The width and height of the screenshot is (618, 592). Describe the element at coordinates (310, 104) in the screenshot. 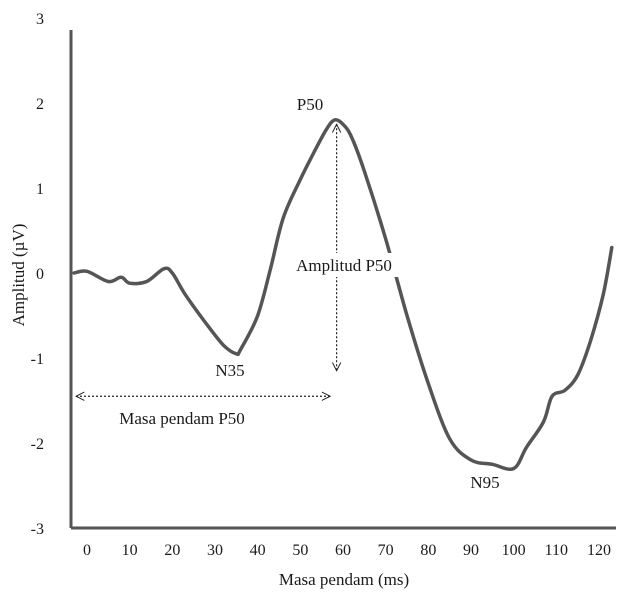

I see `p50-label: P50` at that location.